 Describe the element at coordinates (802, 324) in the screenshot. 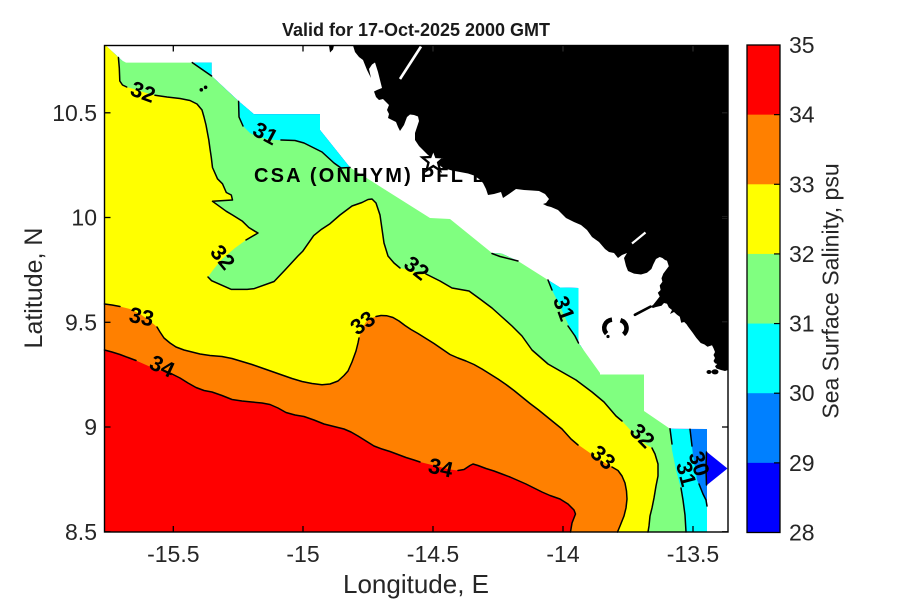

I see `svg-text: 31` at that location.